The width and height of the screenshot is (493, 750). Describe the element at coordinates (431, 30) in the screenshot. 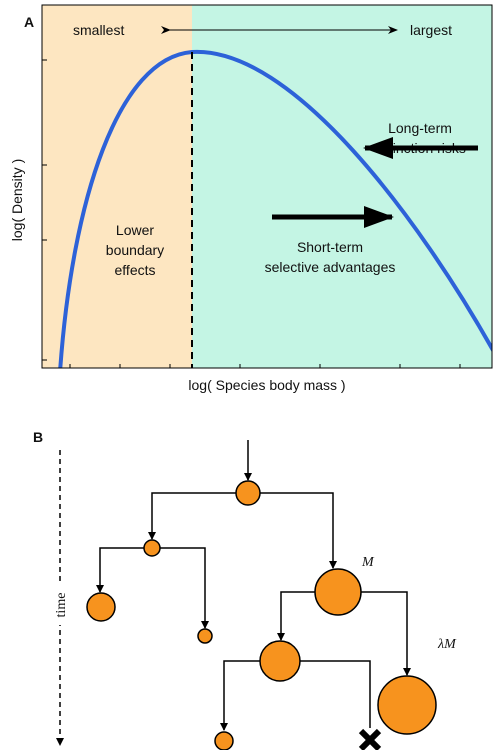

I see `largest-label: largest` at that location.